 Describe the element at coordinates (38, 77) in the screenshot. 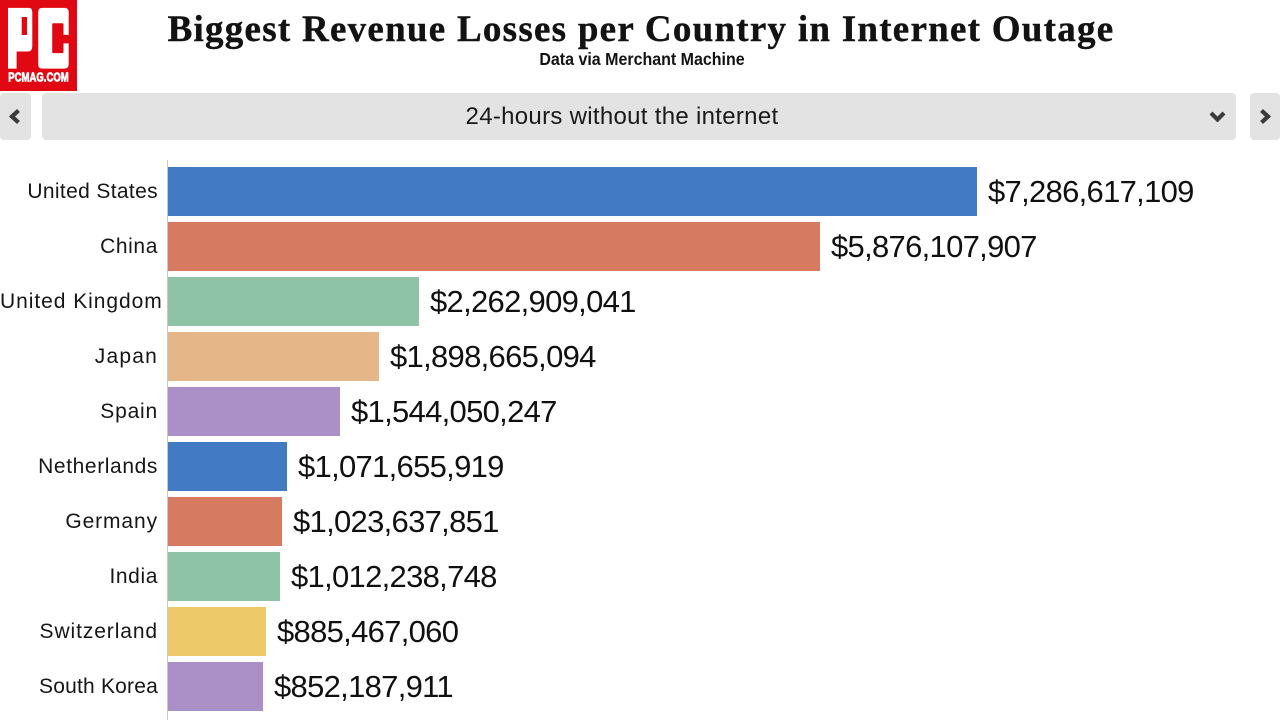

I see `svg-text: PCMAG.COM` at that location.